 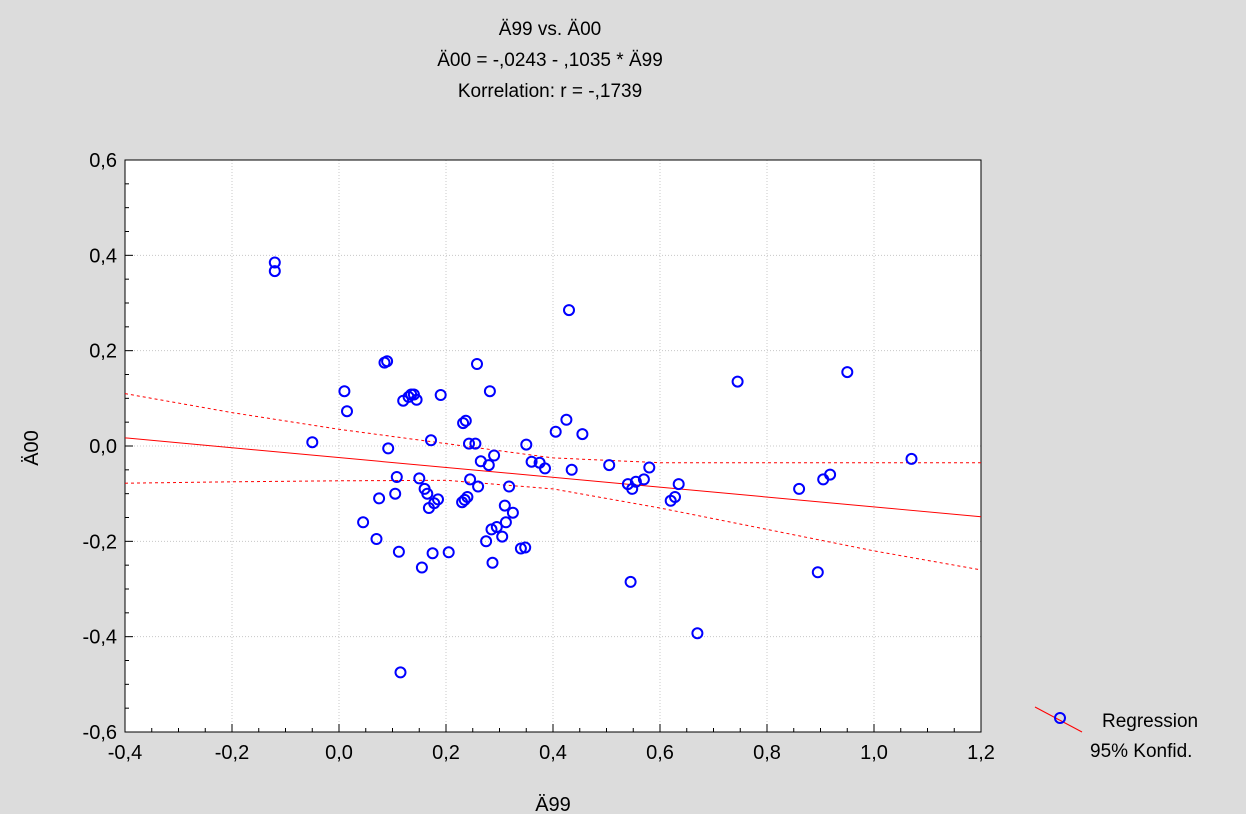 I want to click on confidence-band-upper, so click(x=552, y=428).